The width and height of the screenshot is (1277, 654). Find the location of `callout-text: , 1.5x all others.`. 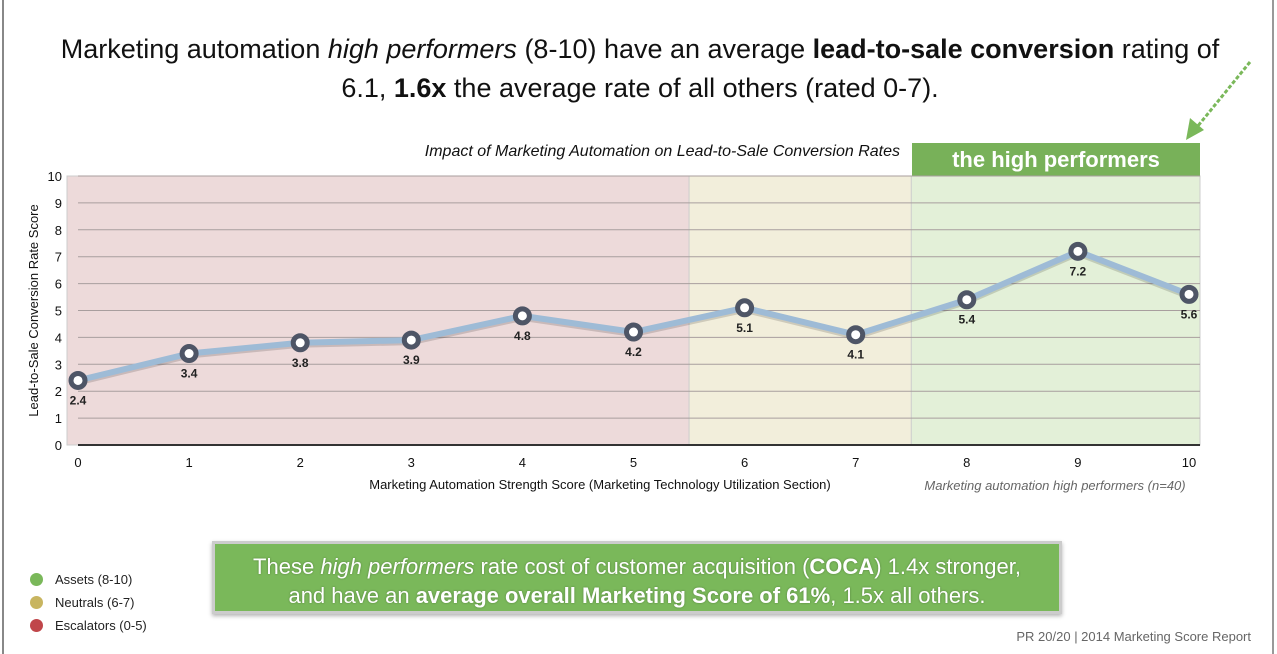

callout-text: , 1.5x all others. is located at coordinates (908, 595).